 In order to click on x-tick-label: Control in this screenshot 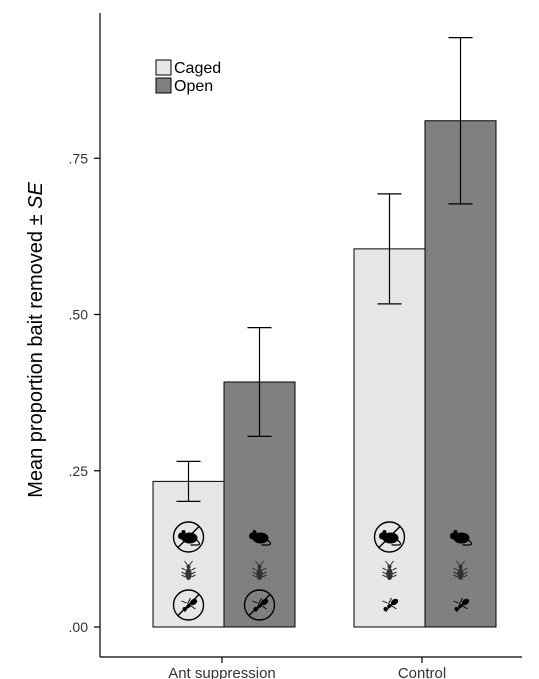, I will do `click(422, 672)`.